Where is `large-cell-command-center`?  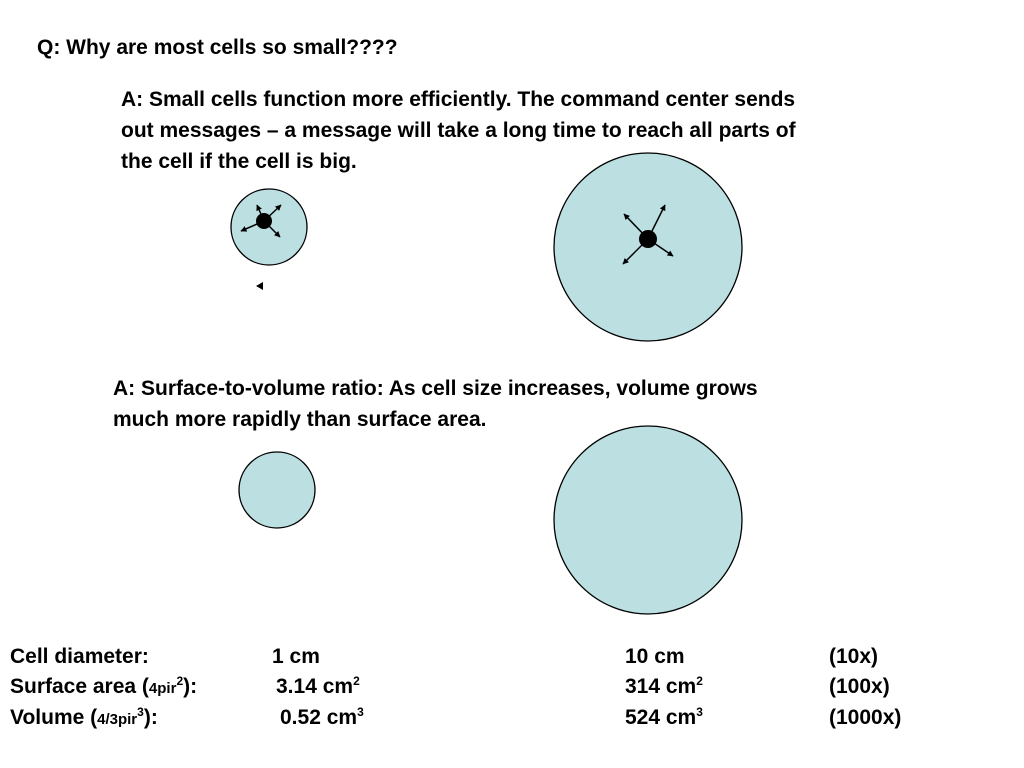
large-cell-command-center is located at coordinates (648, 239).